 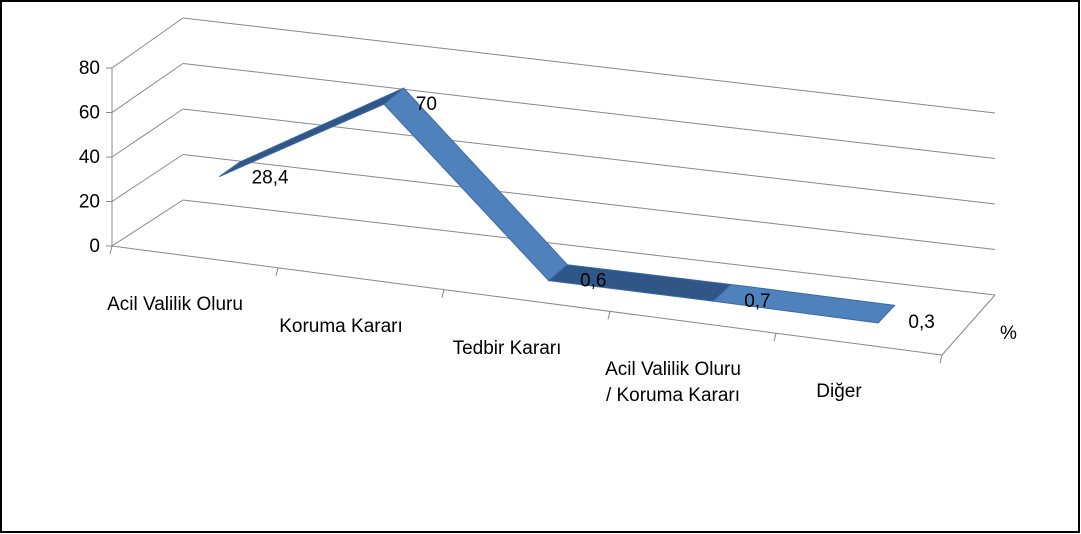 What do you see at coordinates (757, 301) in the screenshot?
I see `data-label: 0,7` at bounding box center [757, 301].